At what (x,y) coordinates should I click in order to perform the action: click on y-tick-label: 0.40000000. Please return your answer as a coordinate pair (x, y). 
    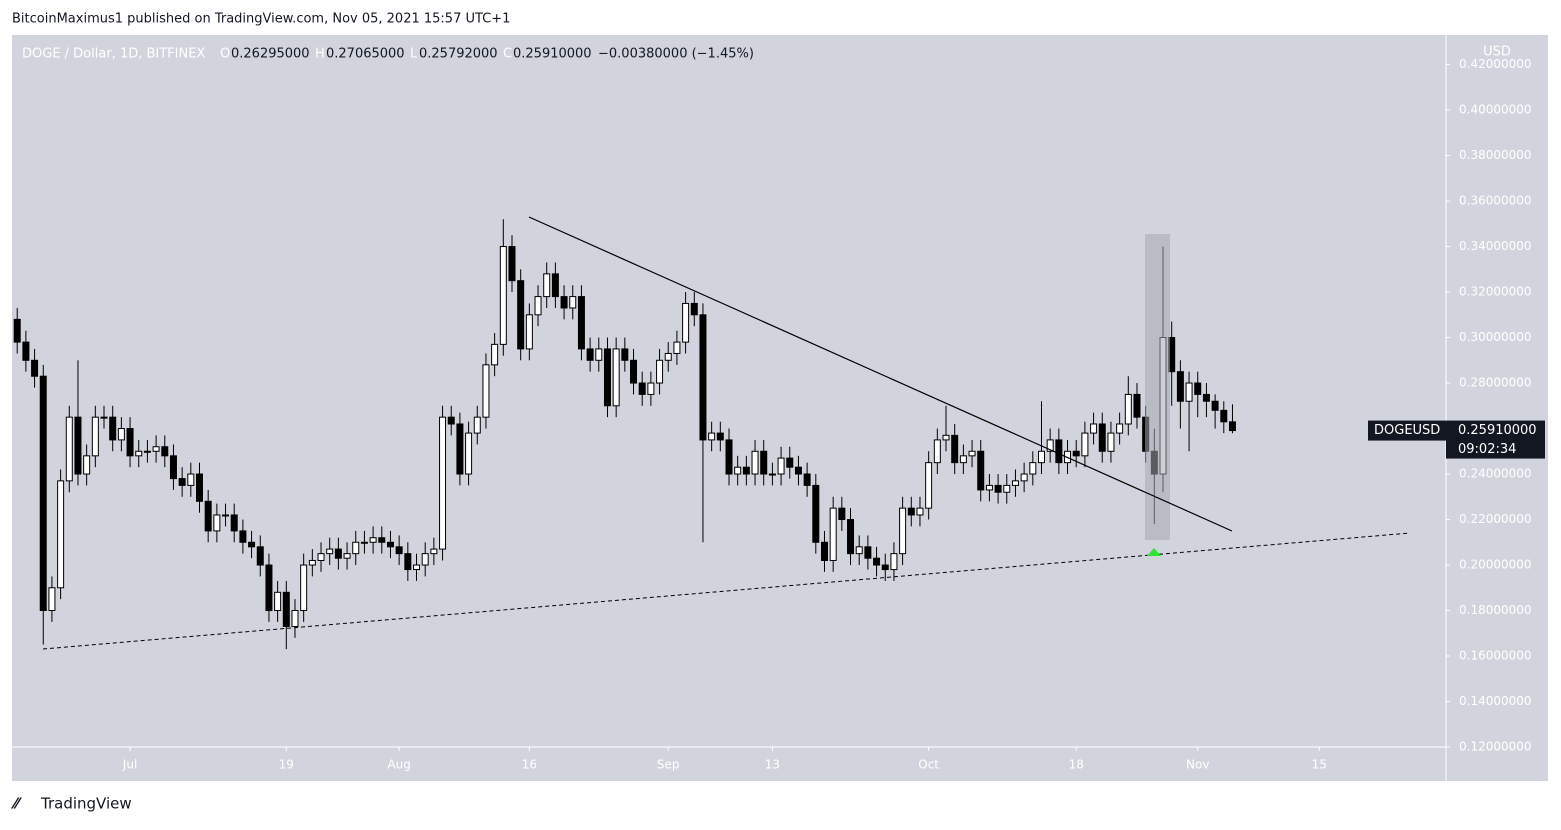
    Looking at the image, I should click on (1495, 110).